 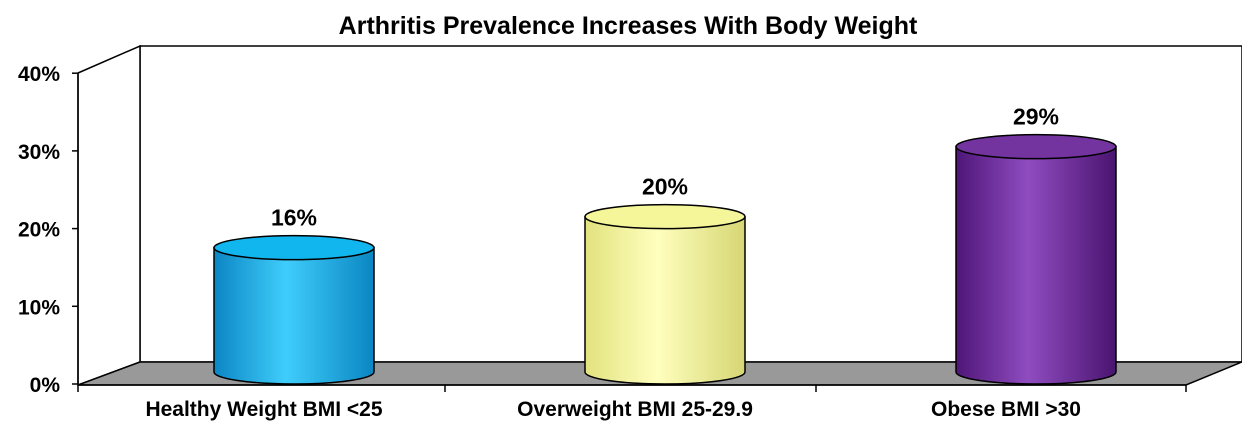 I want to click on x-category-label: Healthy Weight BMI <25, so click(x=263, y=409).